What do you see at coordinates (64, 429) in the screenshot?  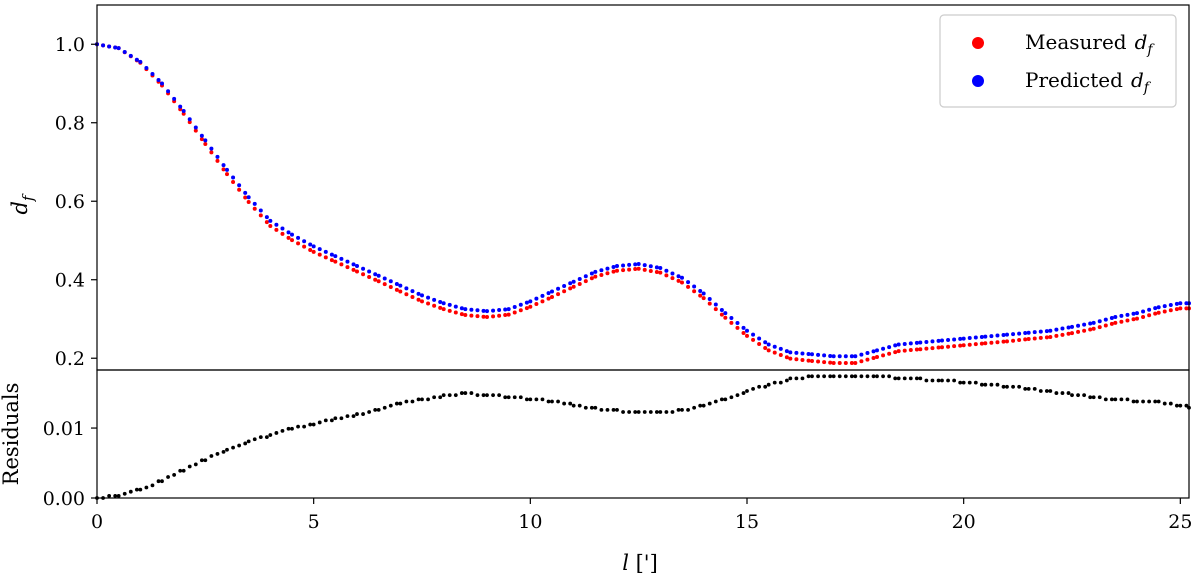 I see `y-tick-label: 0.01` at bounding box center [64, 429].